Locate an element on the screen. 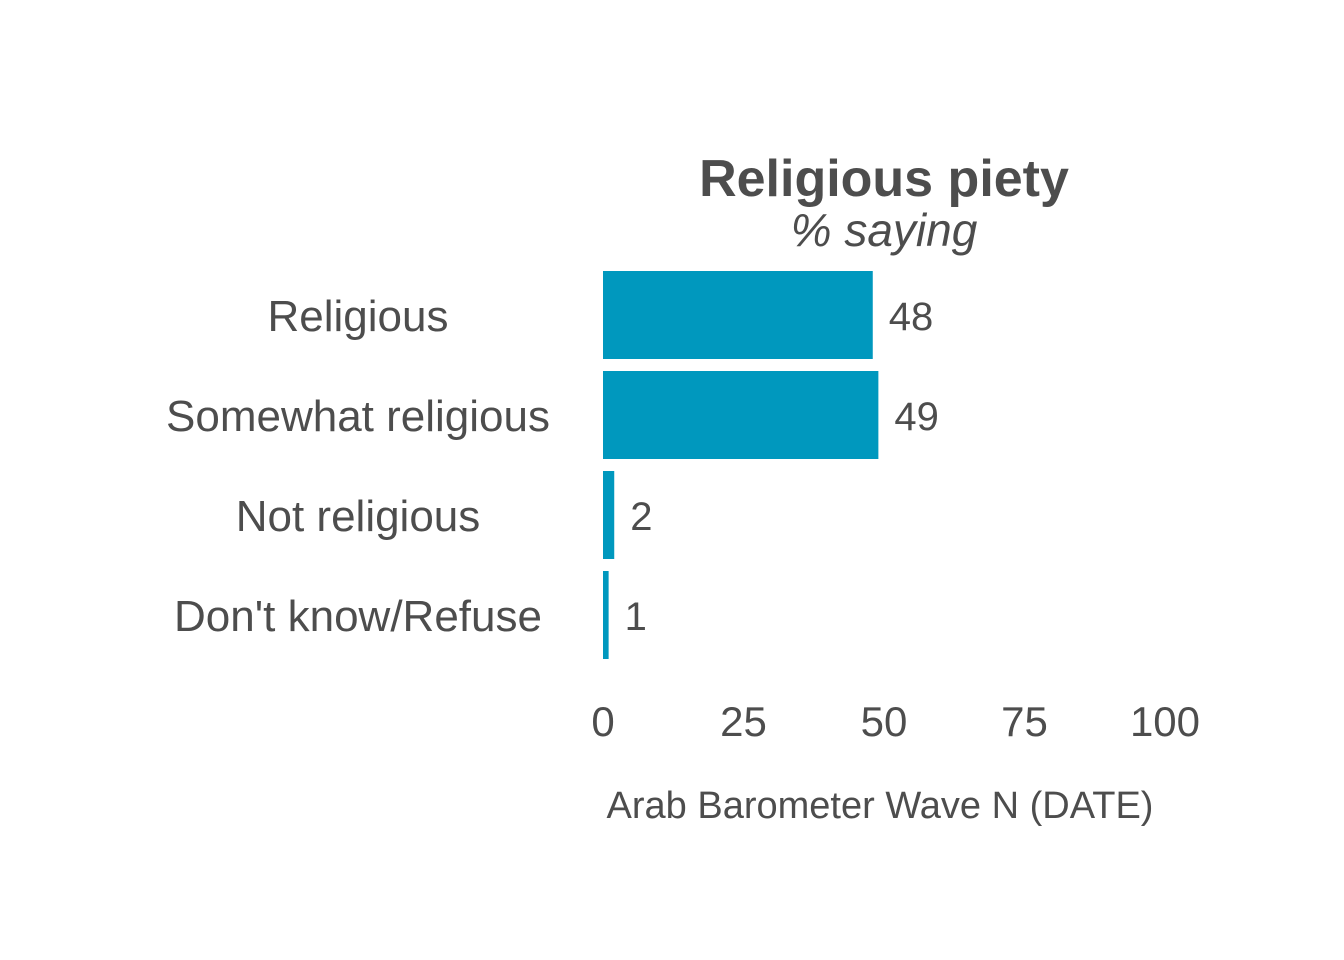 This screenshot has width=1344, height=960. x-tick-label: 75 is located at coordinates (1024, 721).